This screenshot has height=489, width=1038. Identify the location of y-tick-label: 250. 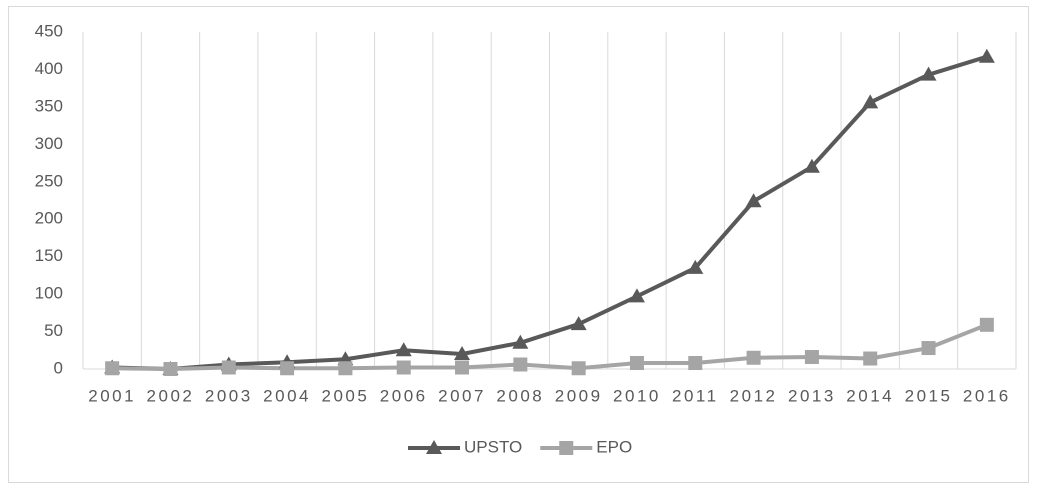
(49, 180).